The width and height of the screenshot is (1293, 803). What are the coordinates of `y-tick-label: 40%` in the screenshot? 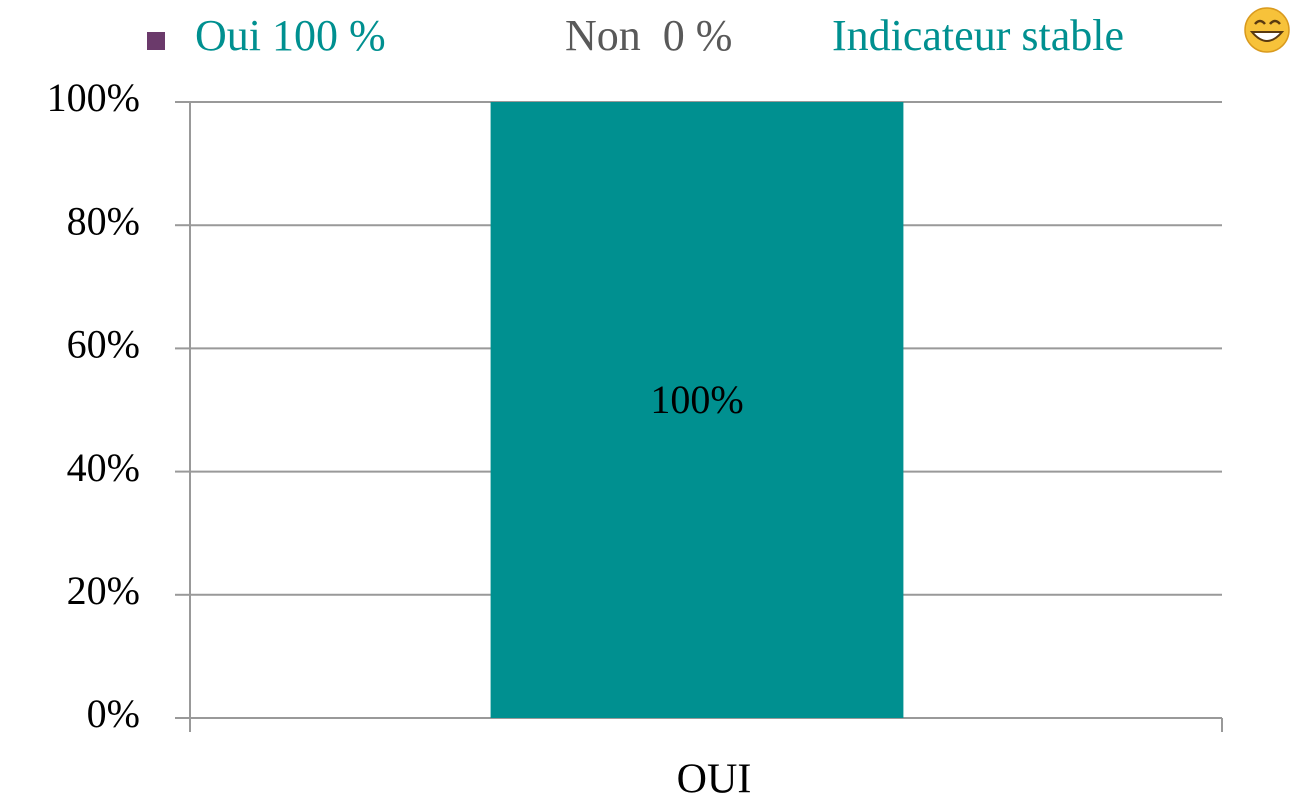 It's located at (103, 467).